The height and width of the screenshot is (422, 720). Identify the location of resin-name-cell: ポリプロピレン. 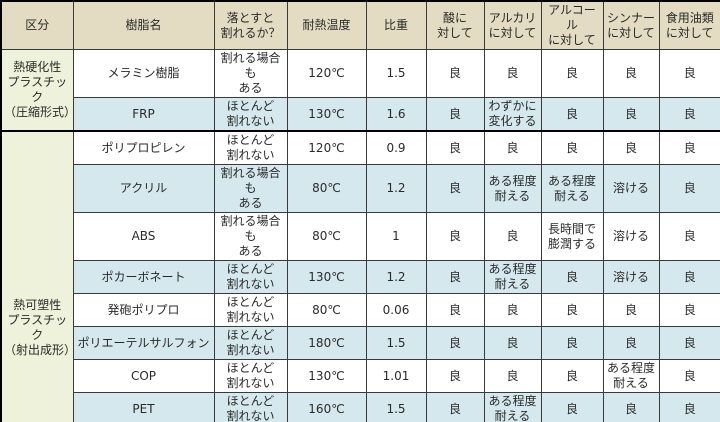
(143, 147).